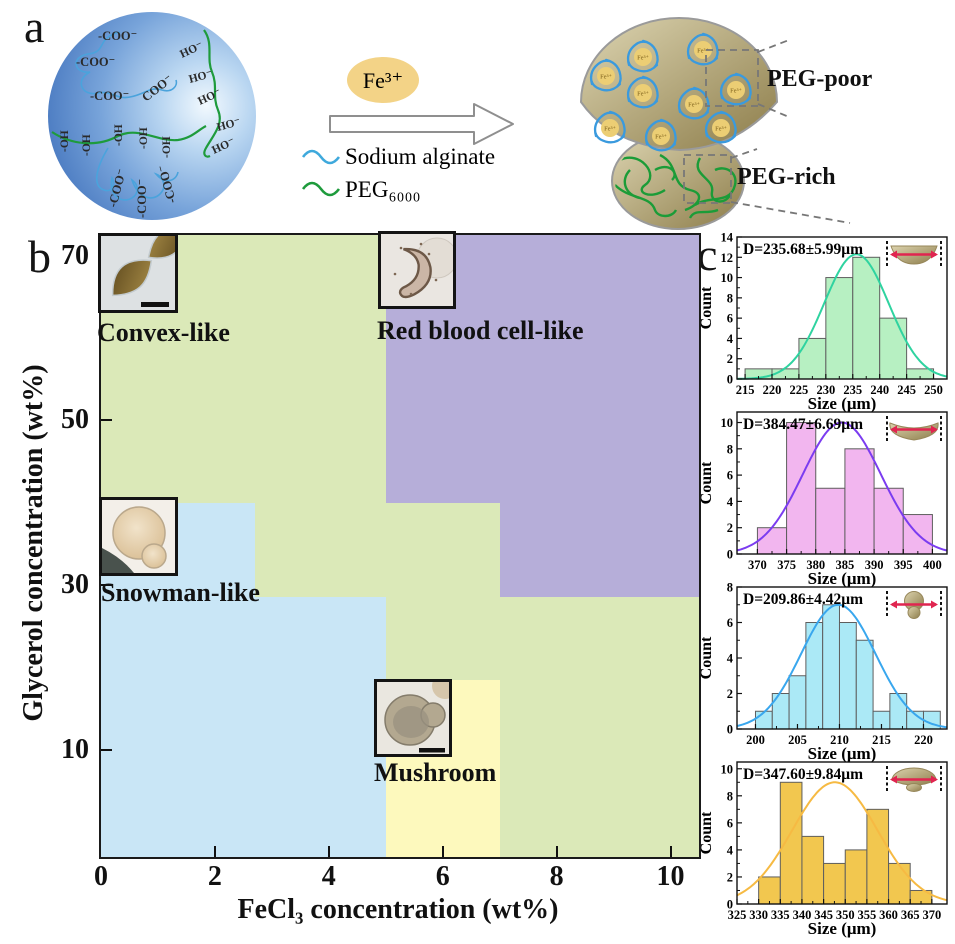  Describe the element at coordinates (161, 247) in the screenshot. I see `convex-particle` at that location.